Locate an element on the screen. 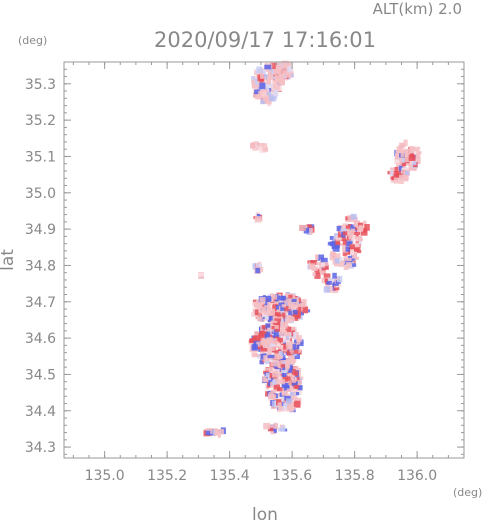 The height and width of the screenshot is (521, 491). chart-title: 2020/09/17 17:16:01 is located at coordinates (265, 40).